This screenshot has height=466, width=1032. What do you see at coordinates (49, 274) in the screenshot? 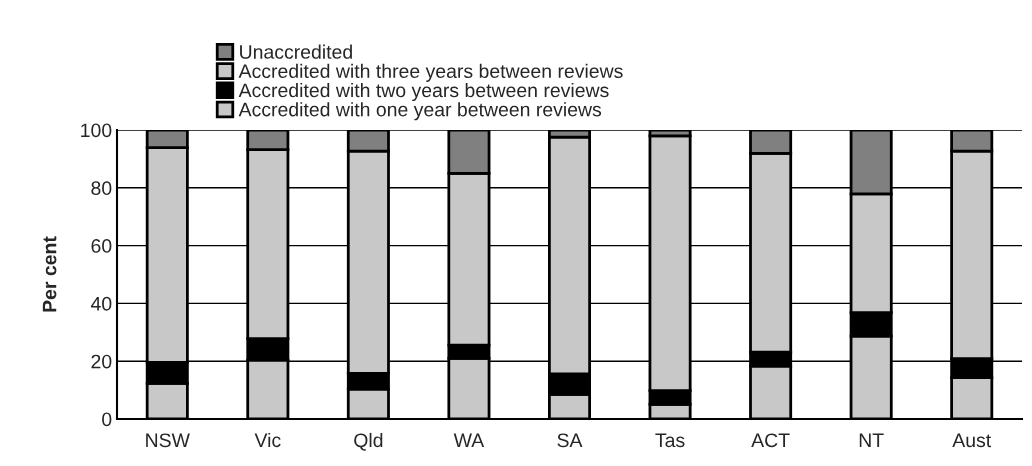
I see `y-axis-title: Per cent` at bounding box center [49, 274].